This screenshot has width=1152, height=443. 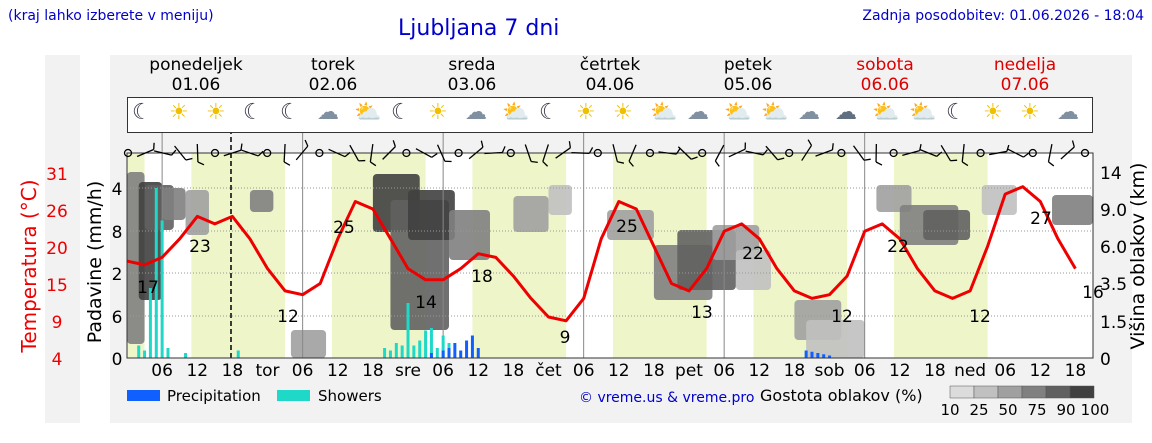 What do you see at coordinates (1113, 285) in the screenshot?
I see `cloud-height-tick: 3.5` at bounding box center [1113, 285].